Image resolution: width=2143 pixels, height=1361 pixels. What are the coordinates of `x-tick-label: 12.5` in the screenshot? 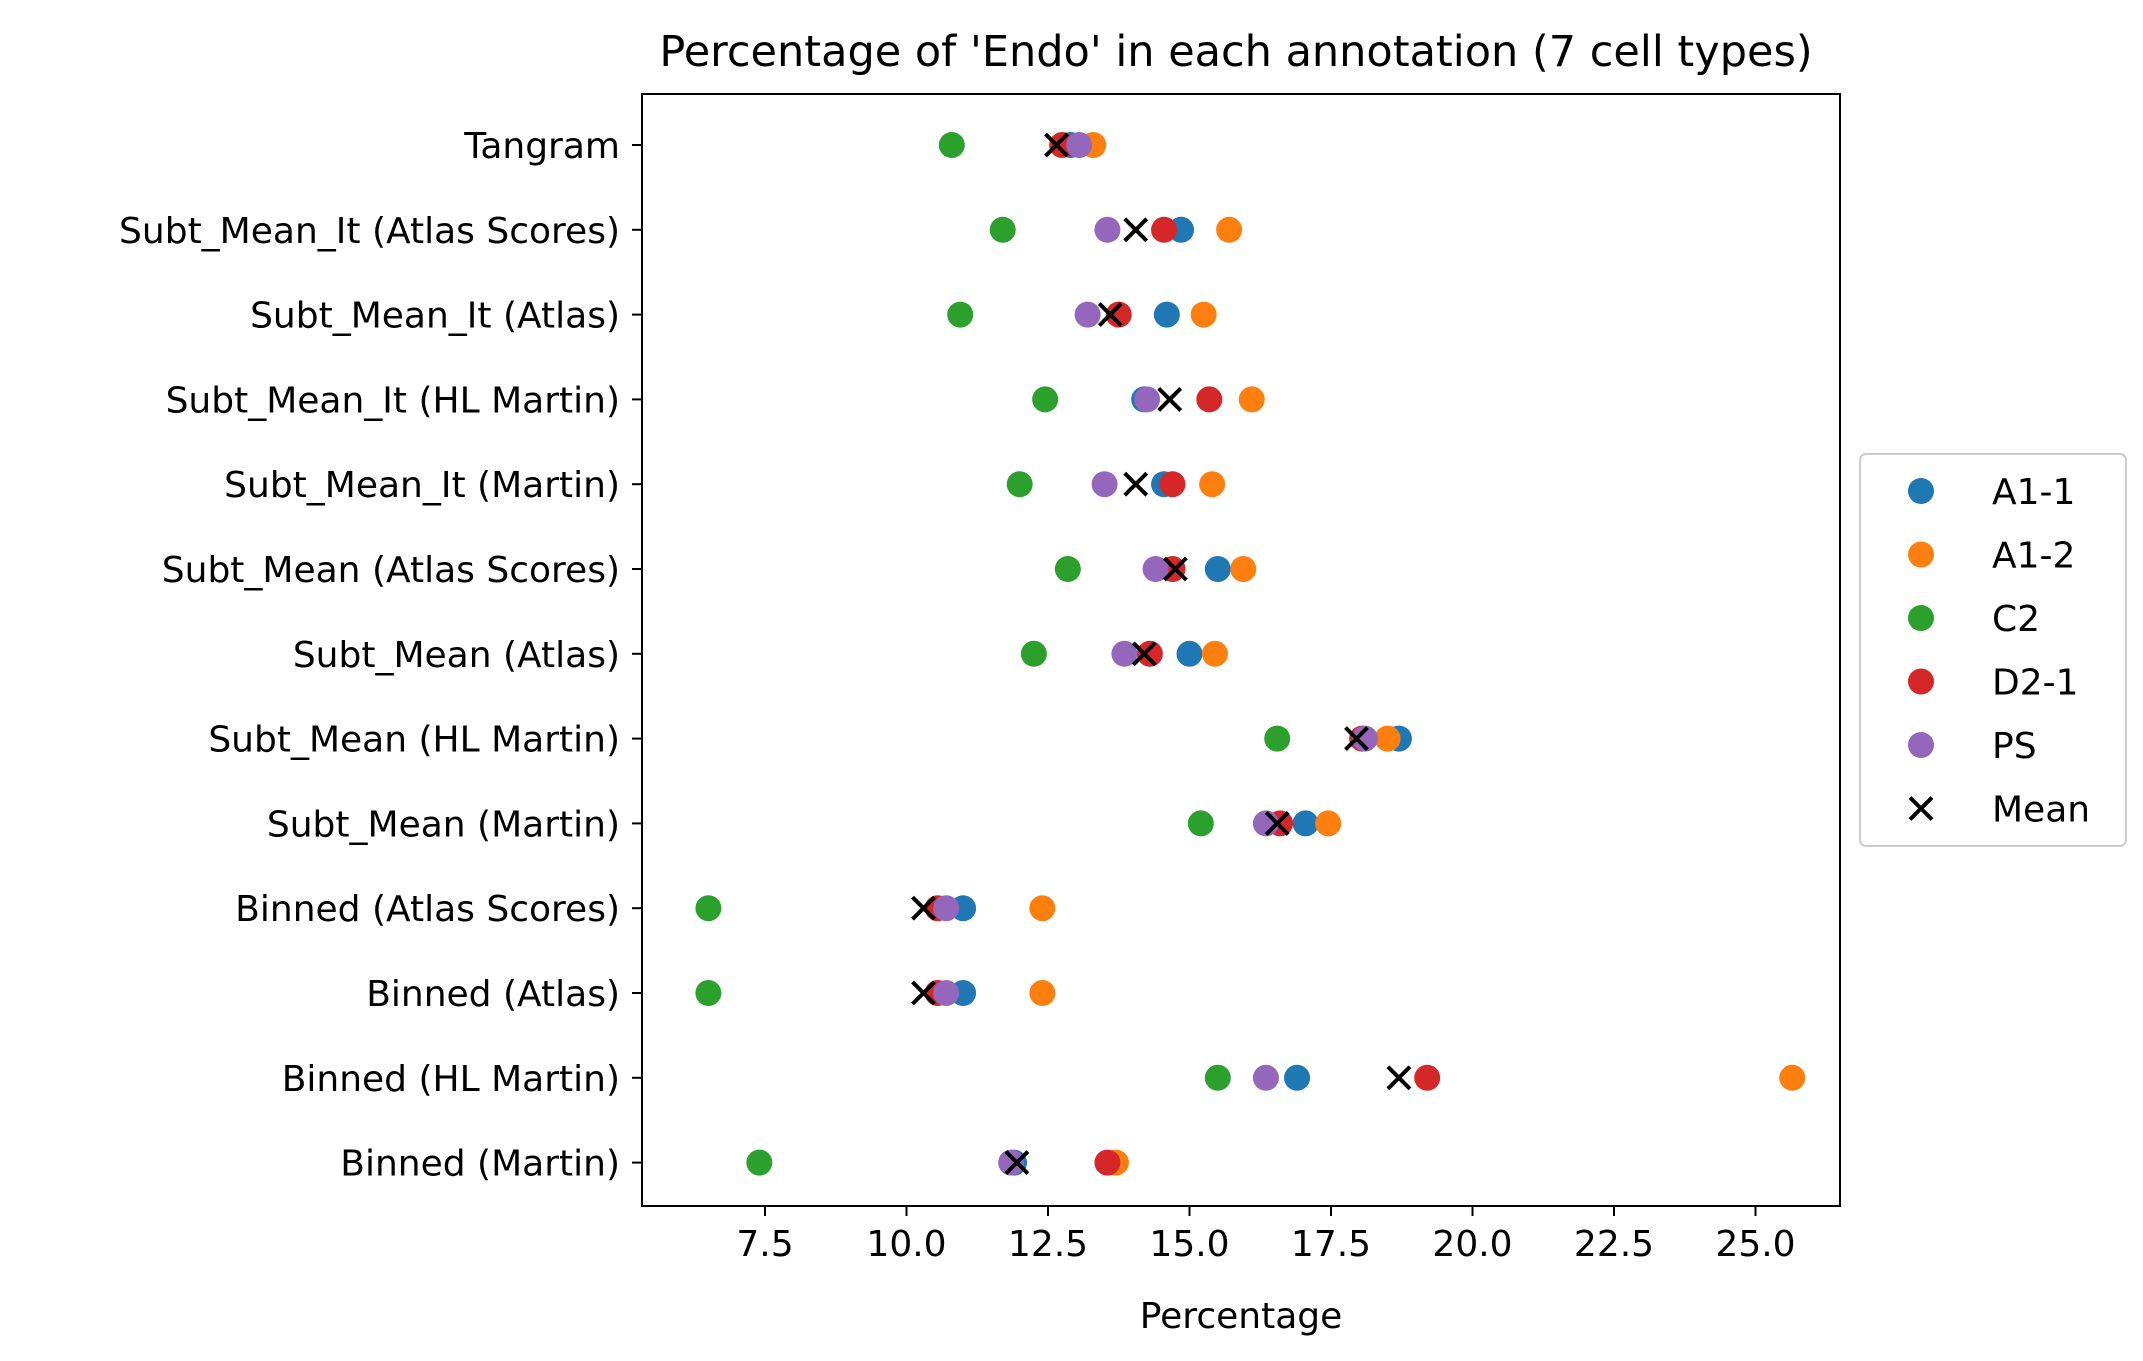 It's located at (1048, 1244).